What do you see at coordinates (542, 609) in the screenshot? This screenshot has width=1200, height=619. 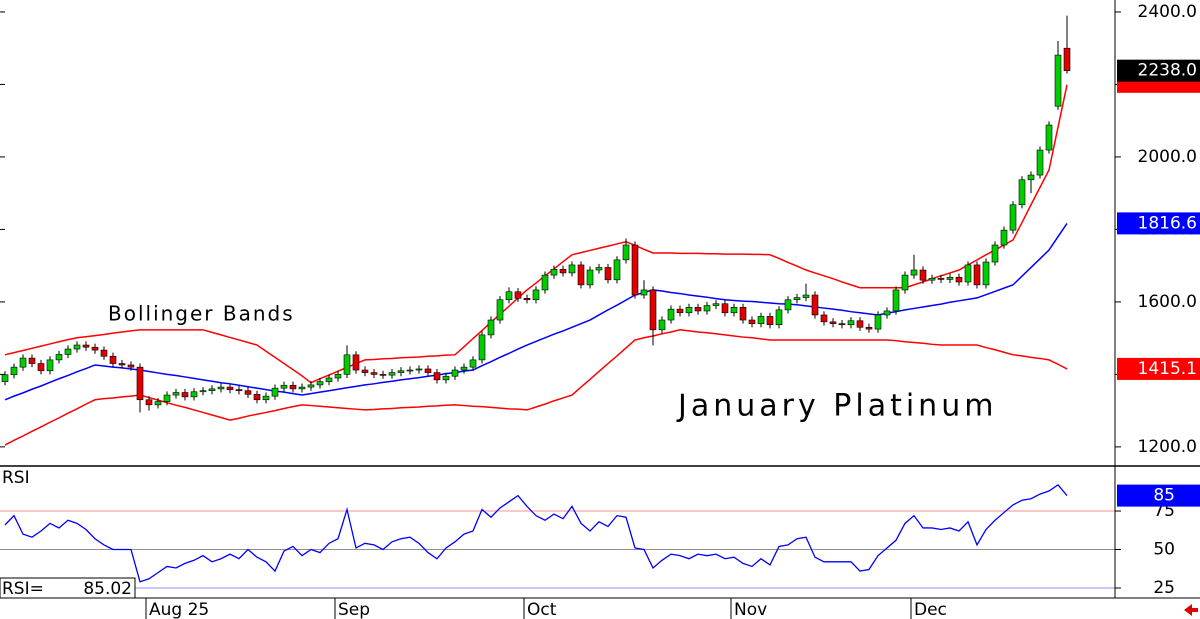 I see `x-tick-label: Oct` at bounding box center [542, 609].